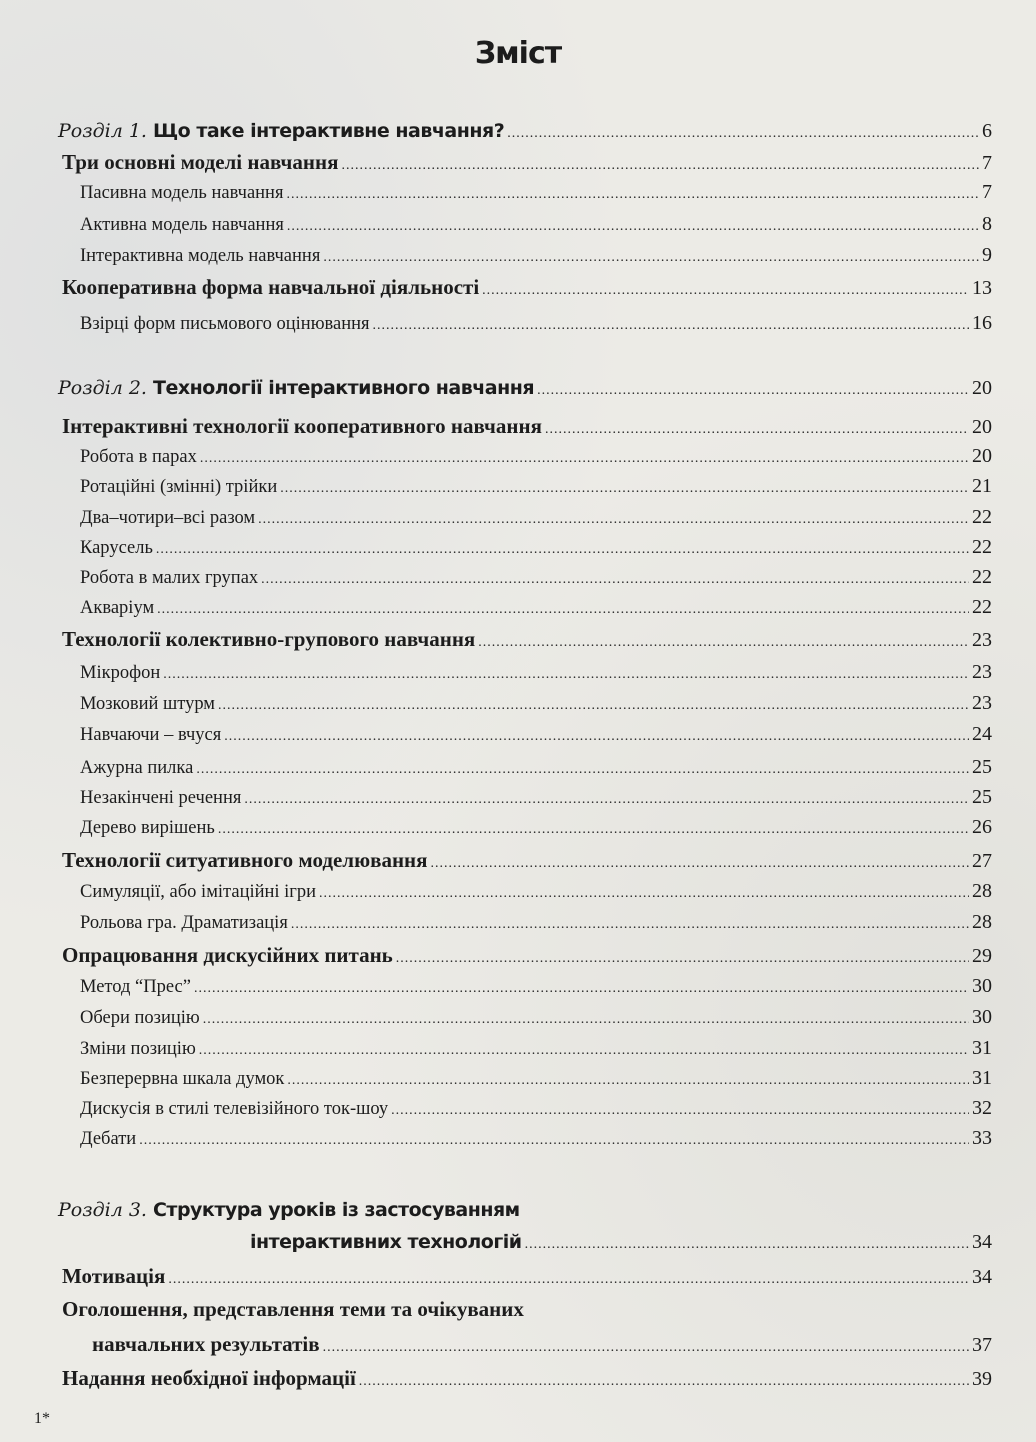 The height and width of the screenshot is (1442, 1036). I want to click on page-number: 6, so click(987, 131).